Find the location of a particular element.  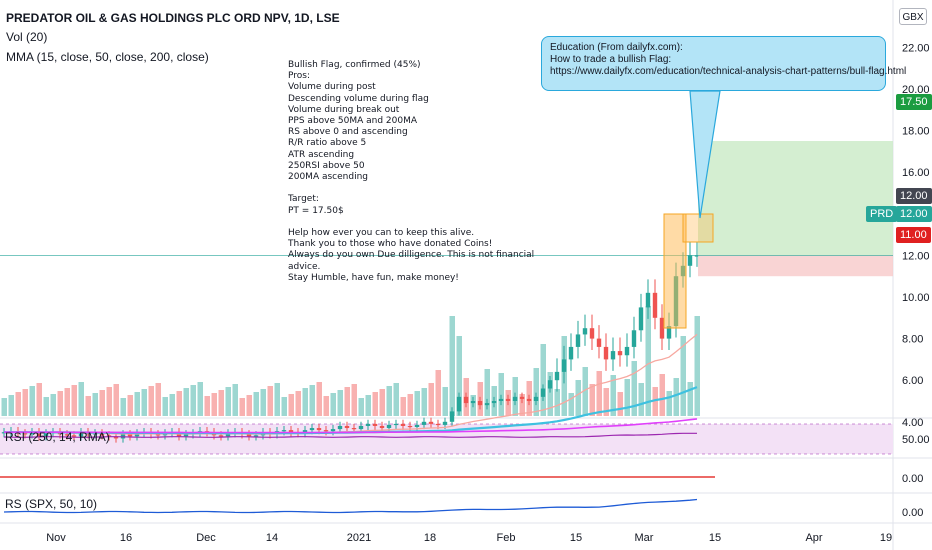

rsi-legend: RSI (250, 14, RMA) is located at coordinates (57, 437).